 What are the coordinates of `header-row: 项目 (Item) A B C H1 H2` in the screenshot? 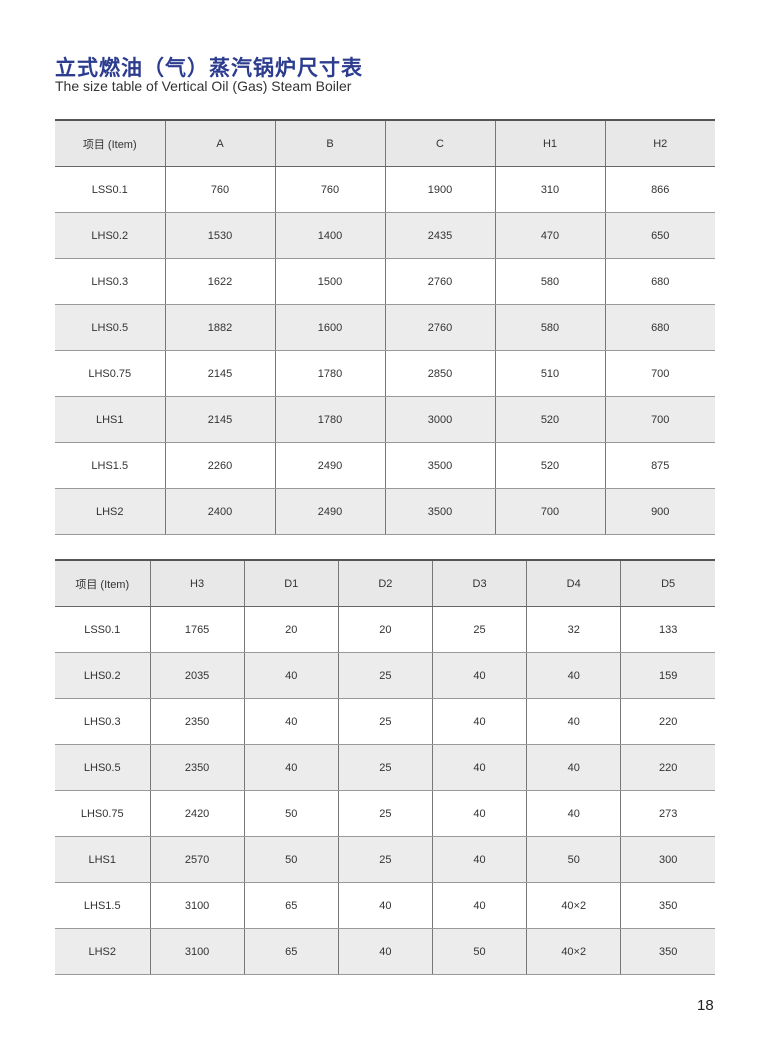 It's located at (385, 143).